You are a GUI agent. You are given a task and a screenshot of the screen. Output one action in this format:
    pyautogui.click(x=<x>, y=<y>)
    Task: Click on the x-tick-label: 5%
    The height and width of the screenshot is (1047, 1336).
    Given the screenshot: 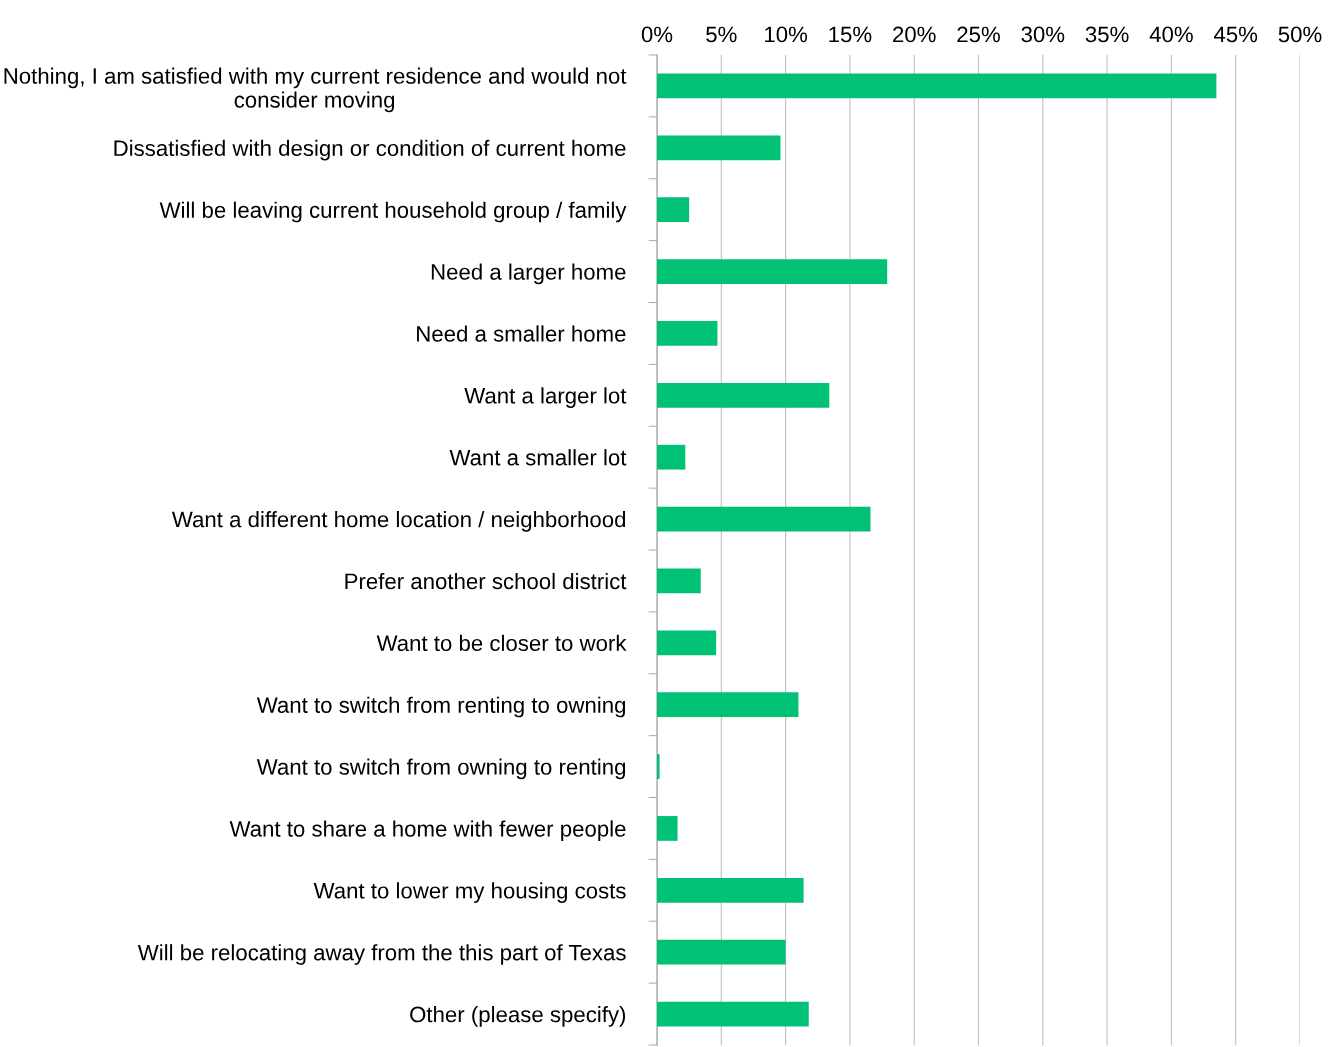 What is the action you would take?
    pyautogui.click(x=721, y=34)
    